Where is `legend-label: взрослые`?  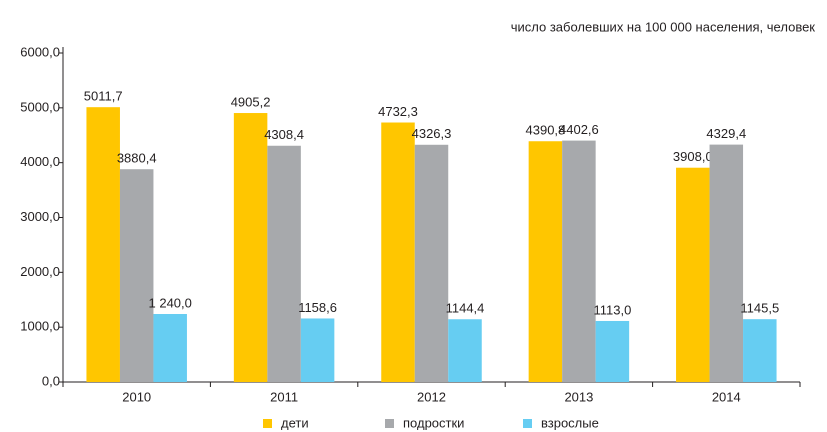
legend-label: взрослые is located at coordinates (570, 422).